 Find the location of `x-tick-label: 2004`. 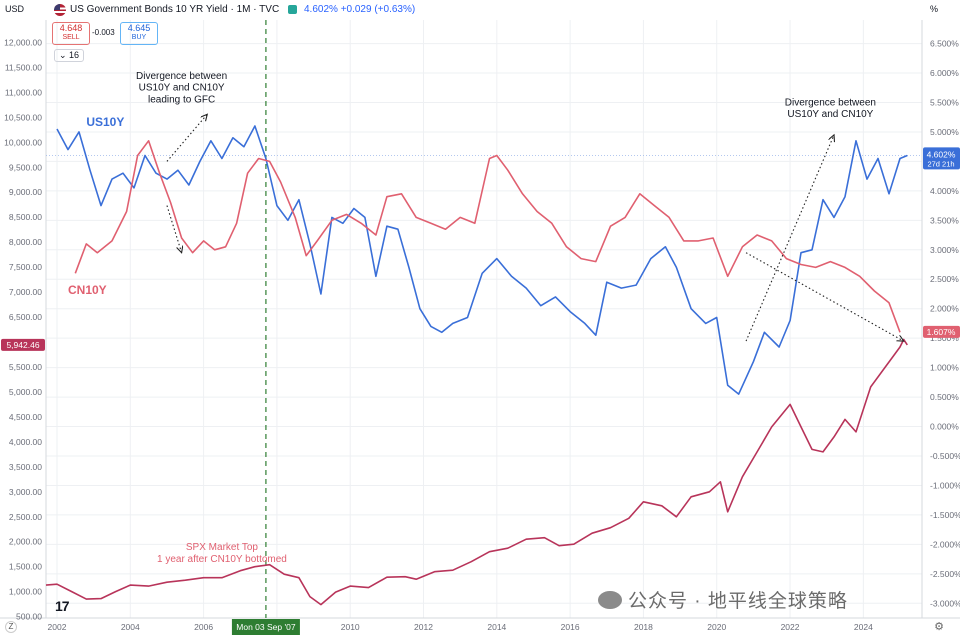

x-tick-label: 2004 is located at coordinates (130, 627).